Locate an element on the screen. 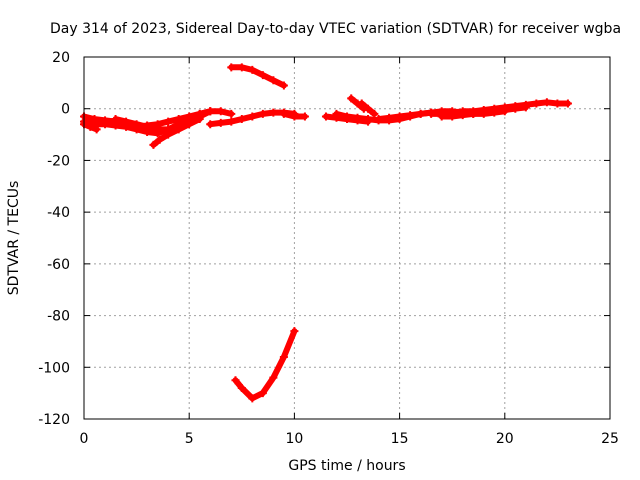  x-tick-label: 20 is located at coordinates (505, 439).